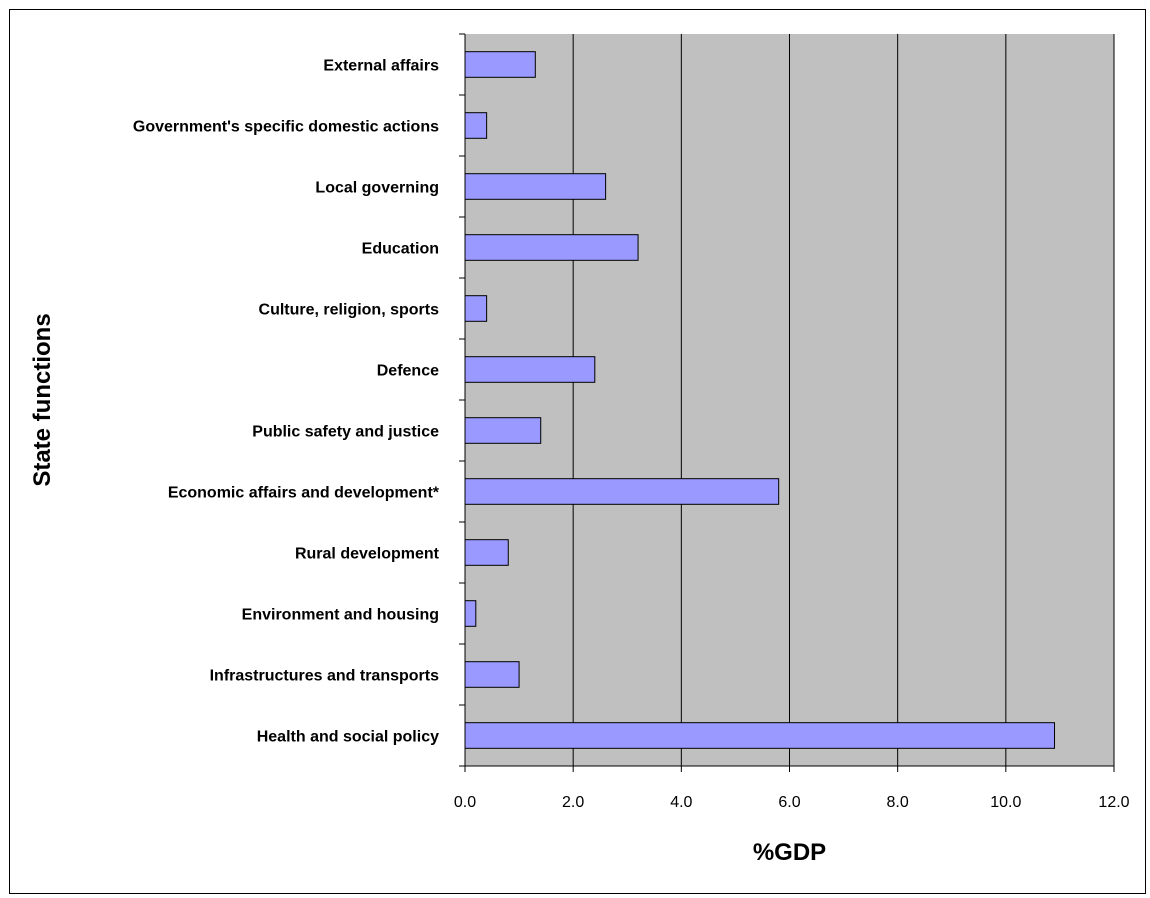 Image resolution: width=1150 pixels, height=898 pixels. What do you see at coordinates (681, 802) in the screenshot?
I see `x-tick-label: 4.0` at bounding box center [681, 802].